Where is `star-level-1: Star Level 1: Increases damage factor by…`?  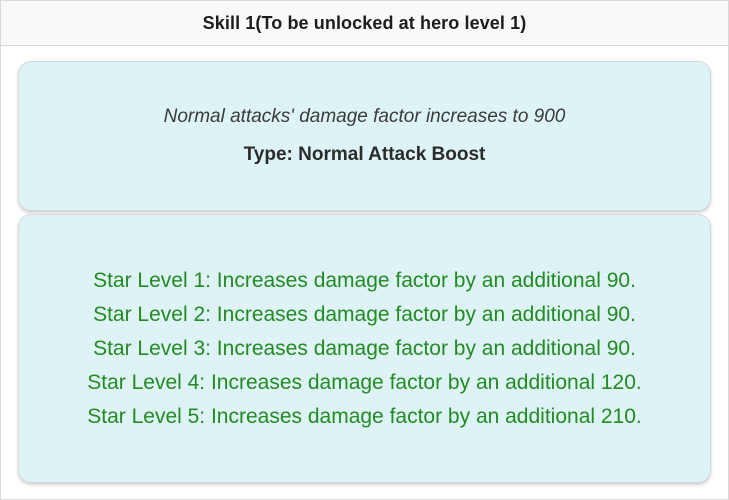
star-level-1: Star Level 1: Increases damage factor by… is located at coordinates (364, 280).